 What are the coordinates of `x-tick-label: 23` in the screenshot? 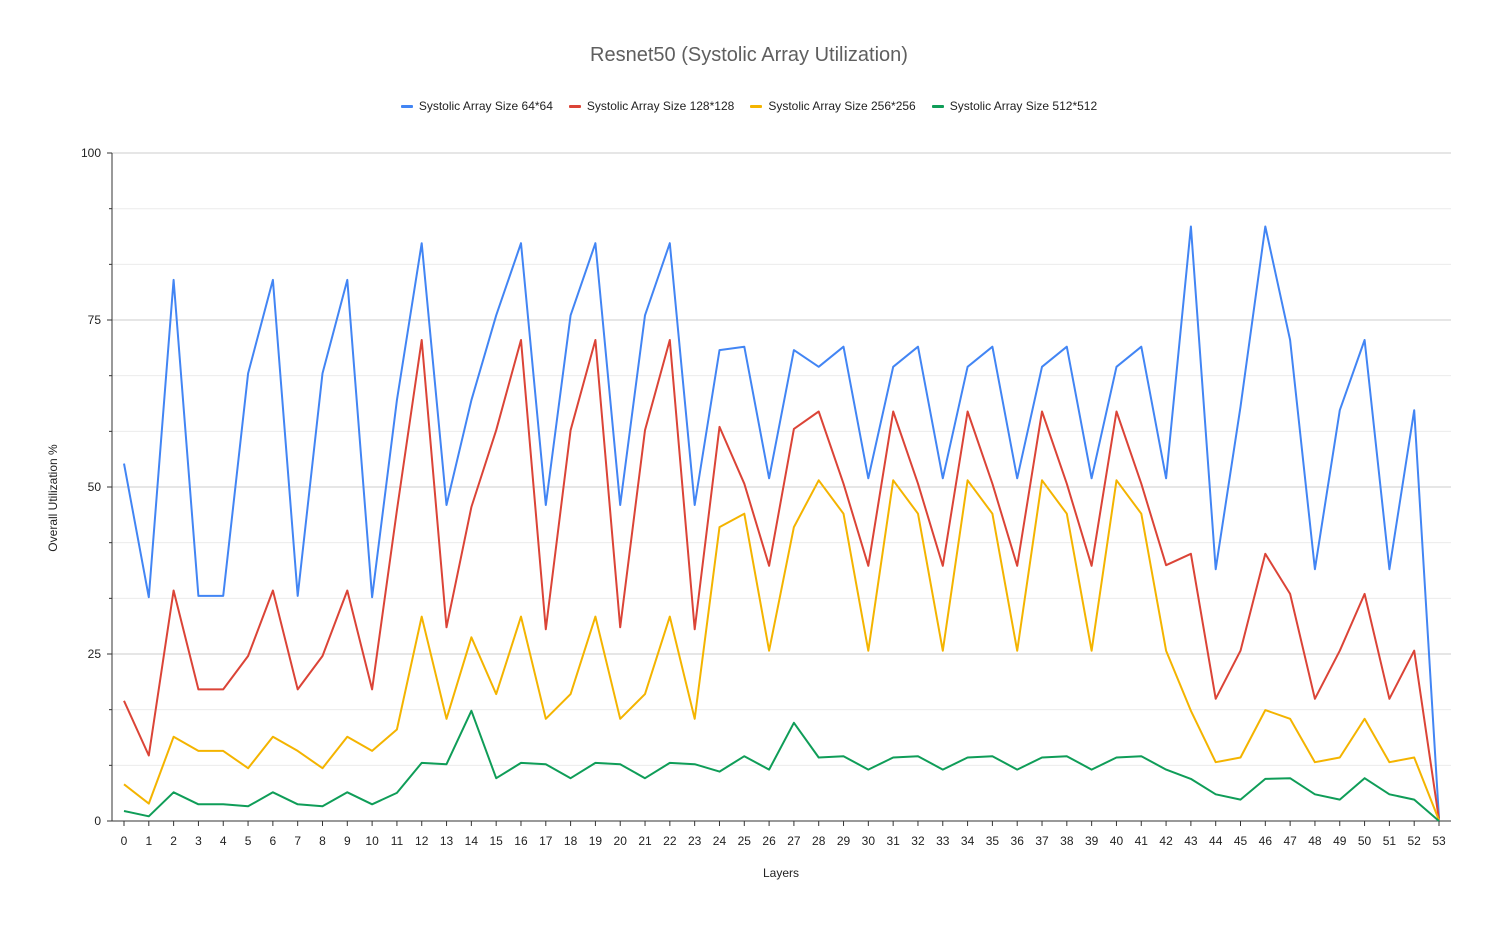 It's located at (695, 841).